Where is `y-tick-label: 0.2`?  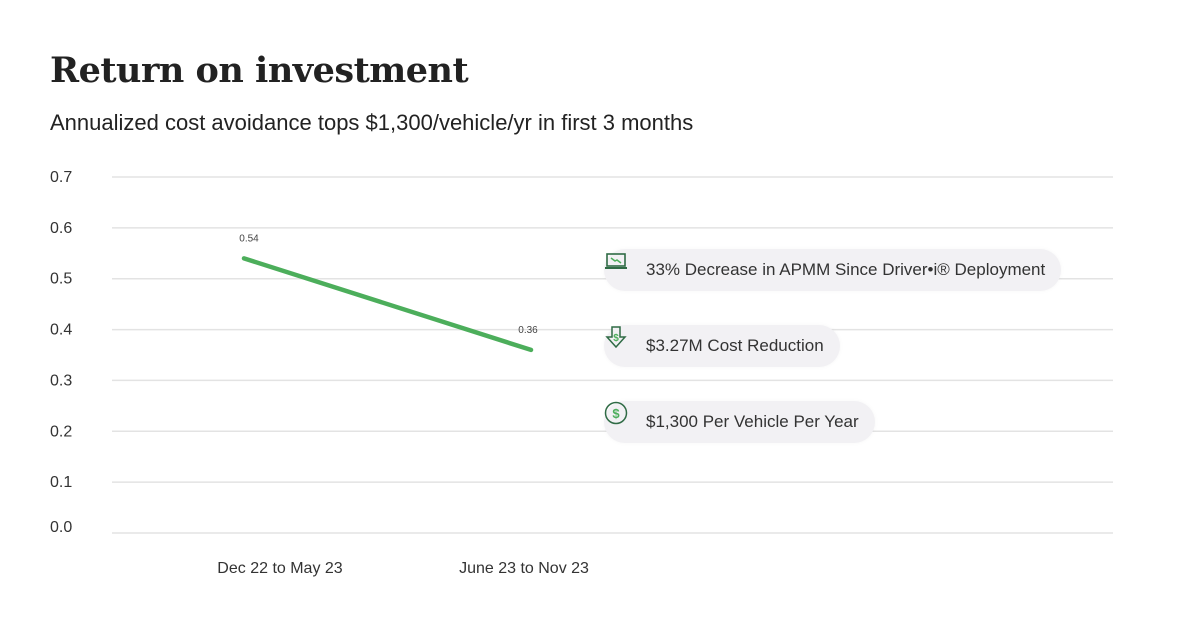 y-tick-label: 0.2 is located at coordinates (61, 431).